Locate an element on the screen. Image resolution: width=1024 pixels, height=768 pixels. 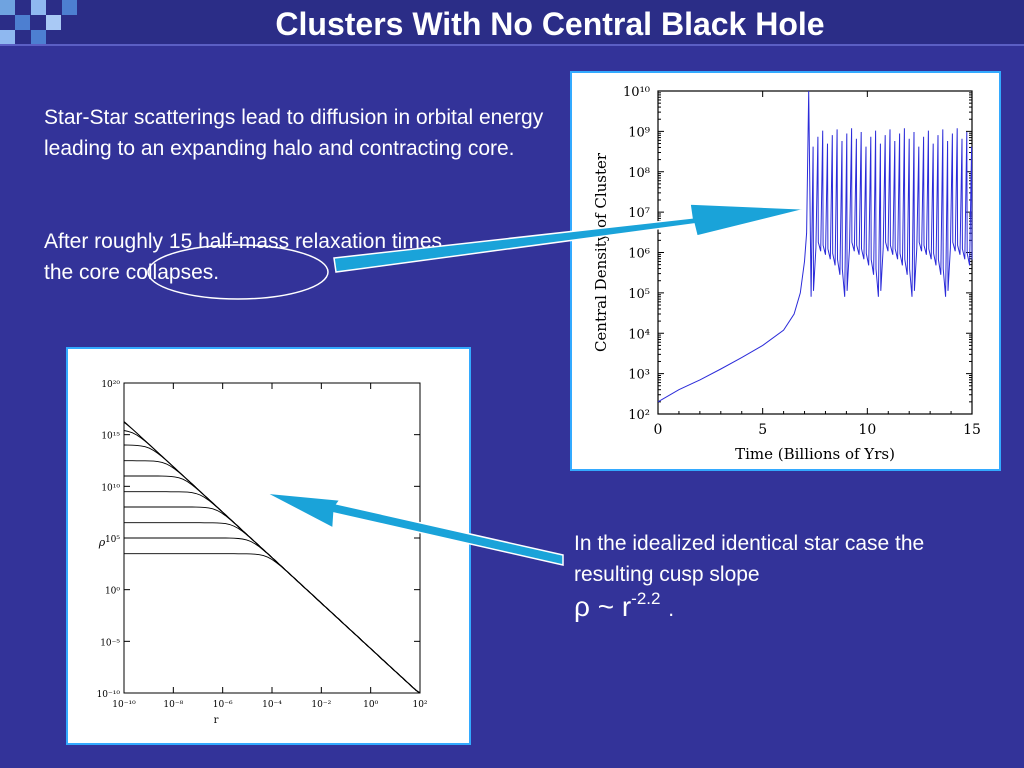
y-tick-label: 10⁴ is located at coordinates (639, 334).